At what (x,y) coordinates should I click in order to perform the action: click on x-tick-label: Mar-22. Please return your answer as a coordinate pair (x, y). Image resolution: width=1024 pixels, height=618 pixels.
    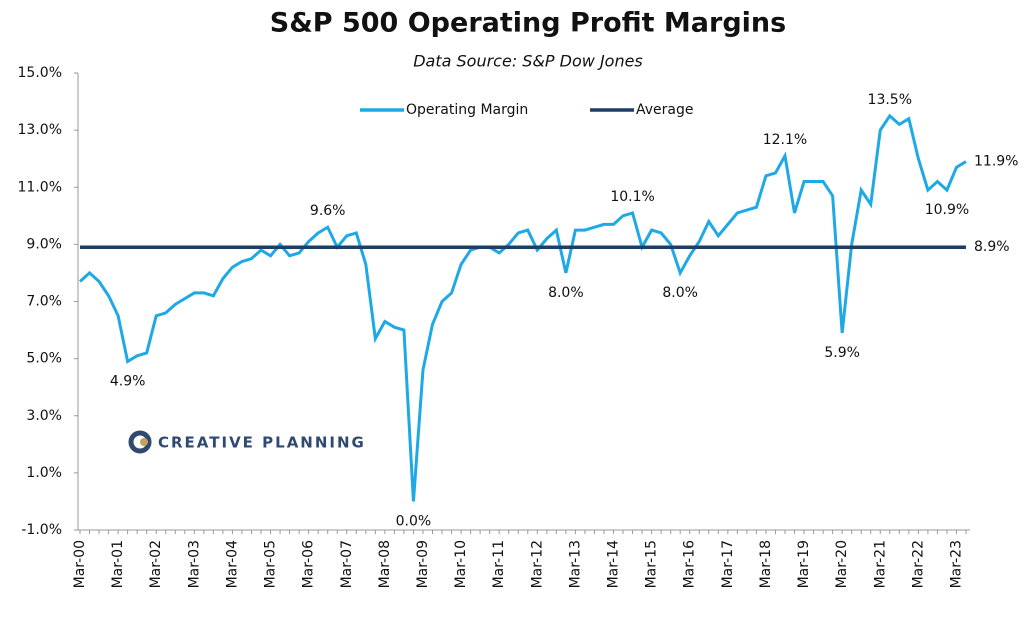
    Looking at the image, I should click on (918, 564).